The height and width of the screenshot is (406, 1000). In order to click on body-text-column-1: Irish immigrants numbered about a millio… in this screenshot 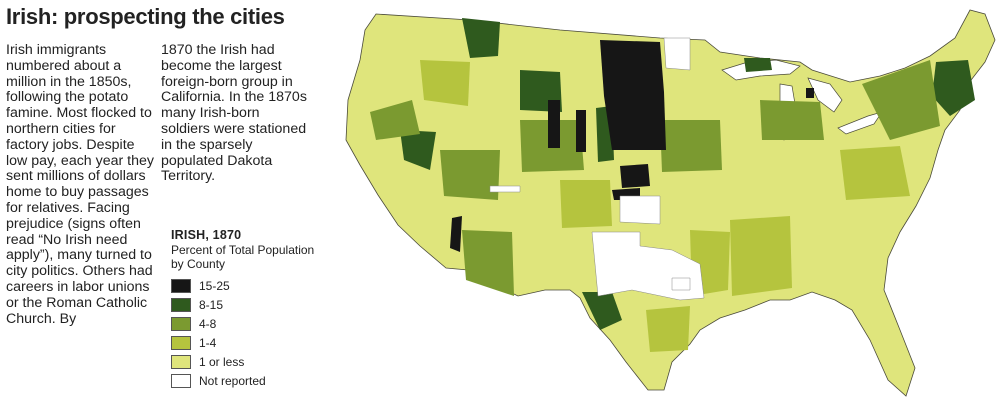, I will do `click(80, 184)`.